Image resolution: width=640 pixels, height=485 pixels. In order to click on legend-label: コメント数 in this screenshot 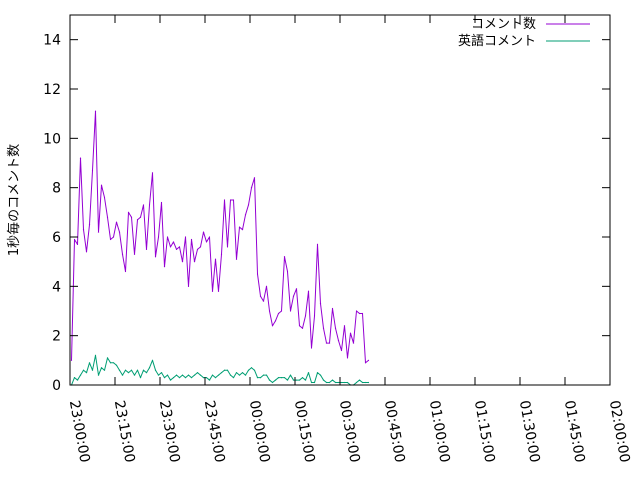, I will do `click(503, 24)`.